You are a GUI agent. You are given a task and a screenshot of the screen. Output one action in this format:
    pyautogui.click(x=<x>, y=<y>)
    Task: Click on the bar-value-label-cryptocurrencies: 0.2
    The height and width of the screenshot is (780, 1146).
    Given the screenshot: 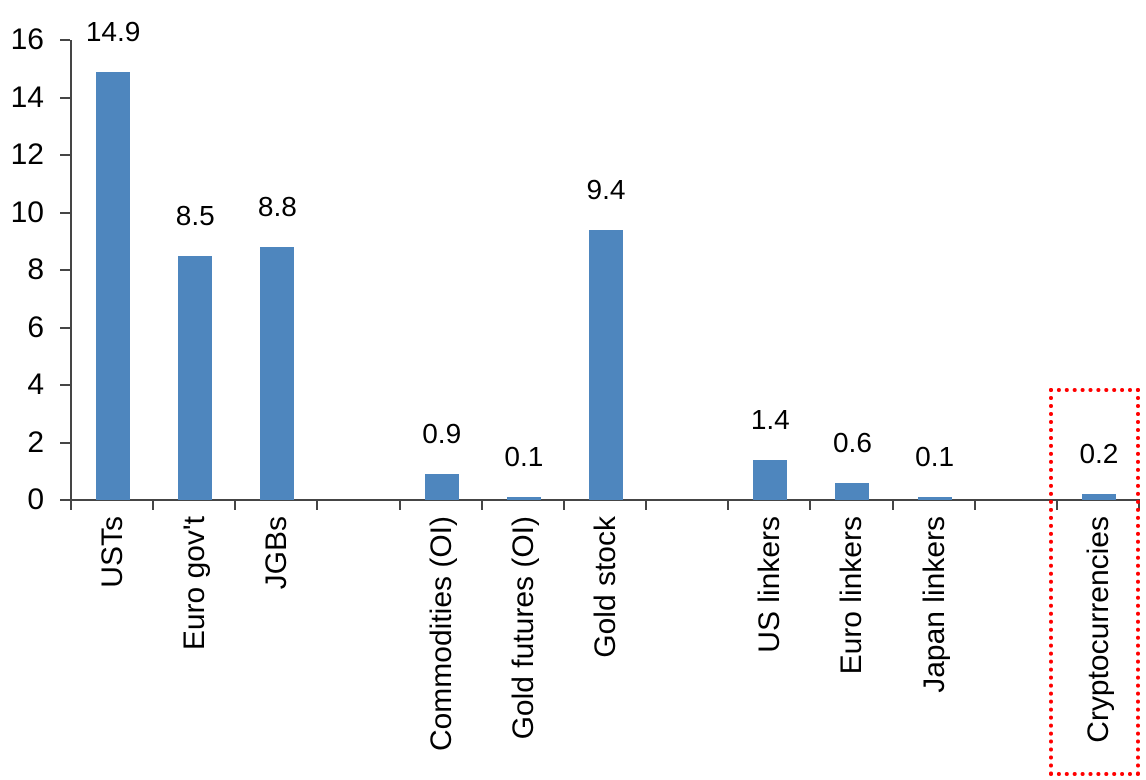 What is the action you would take?
    pyautogui.click(x=1099, y=454)
    